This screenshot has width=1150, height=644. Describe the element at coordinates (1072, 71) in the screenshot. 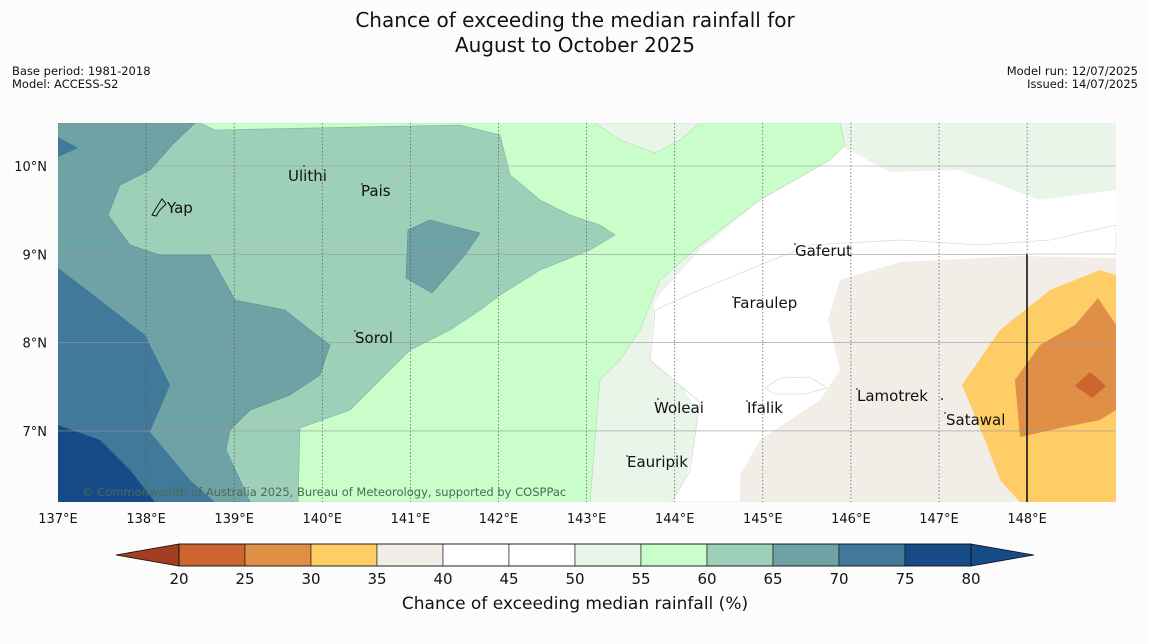

I see `model-run-text: Model run: 12/07/2025` at that location.